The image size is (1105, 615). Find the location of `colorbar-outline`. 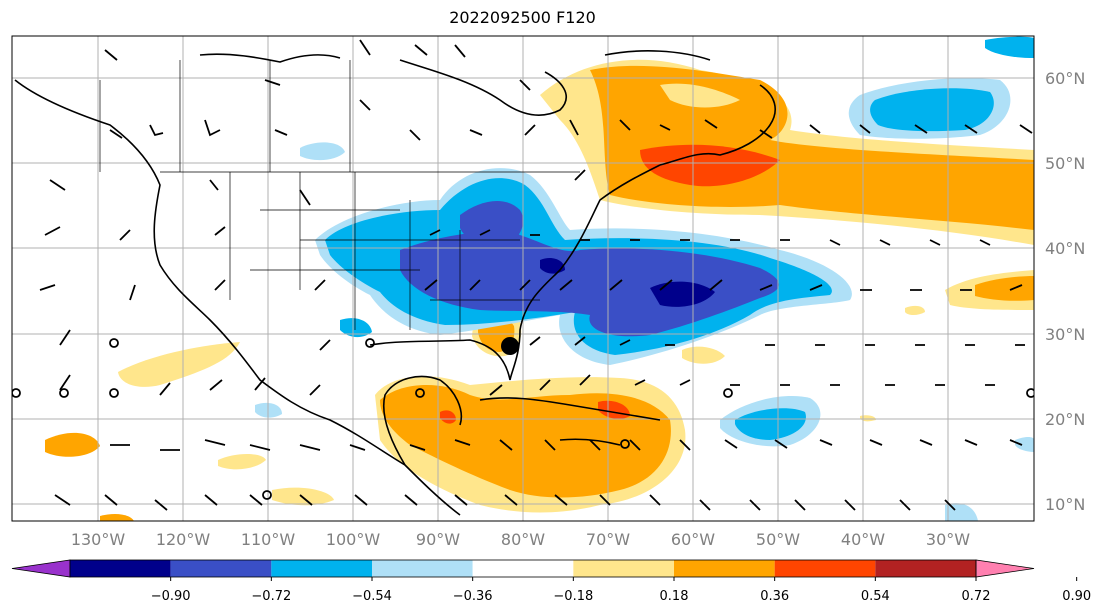

colorbar-outline is located at coordinates (523, 568).